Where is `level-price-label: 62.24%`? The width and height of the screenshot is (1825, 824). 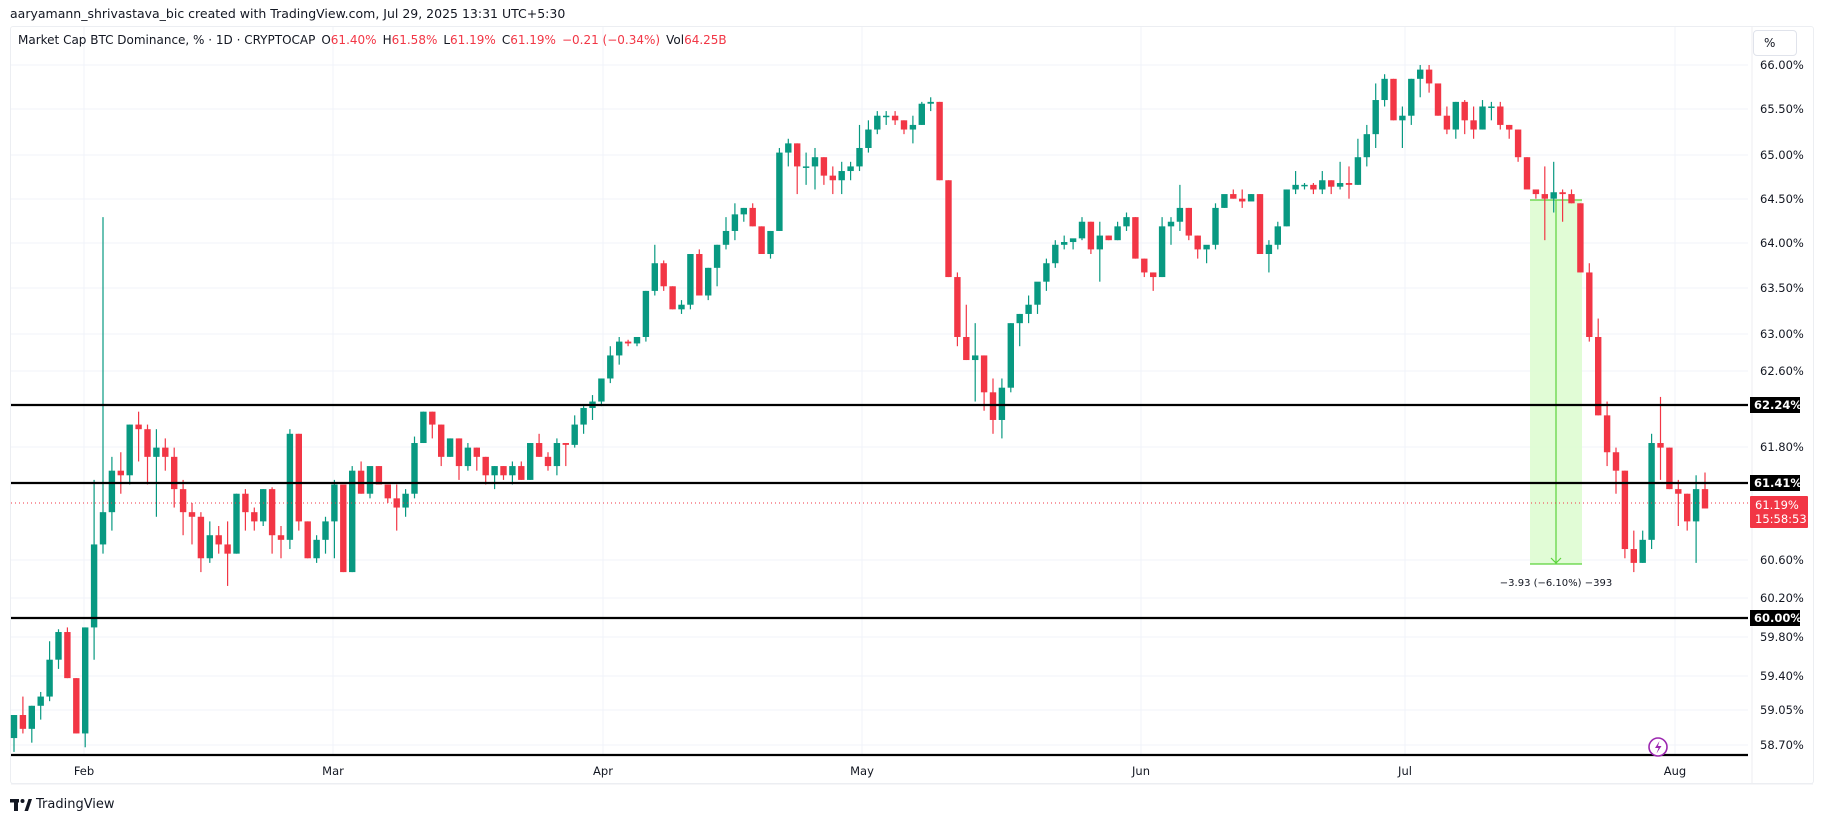 level-price-label: 62.24% is located at coordinates (1778, 405).